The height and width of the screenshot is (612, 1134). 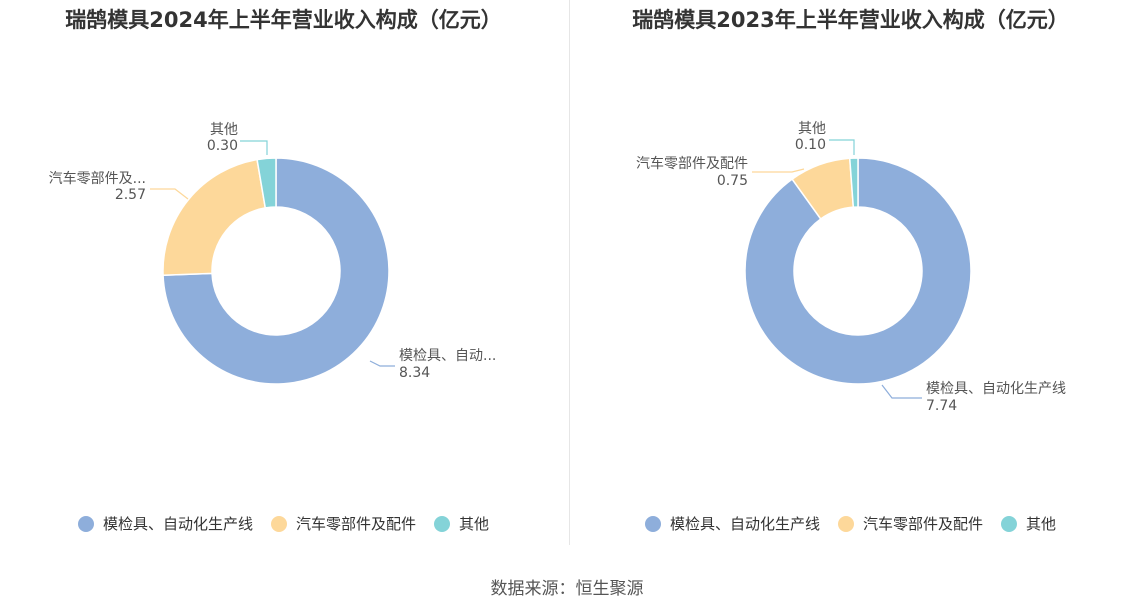 I want to click on chart-title: 瑞鹄模具2023年上半年营业收入构成（亿元）, so click(x=850, y=20).